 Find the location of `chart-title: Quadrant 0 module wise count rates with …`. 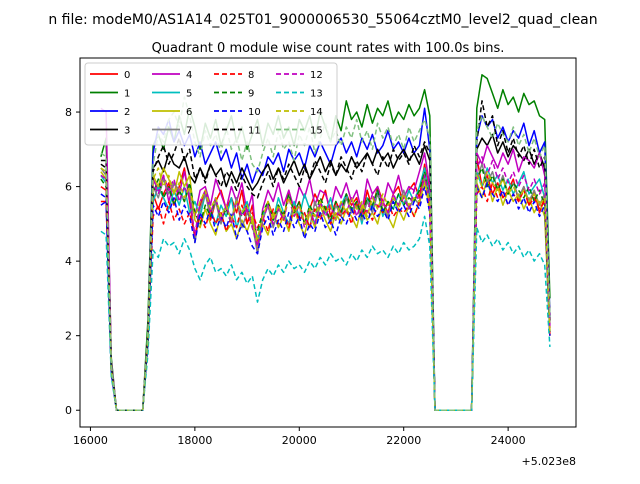

chart-title: Quadrant 0 module wise count rates with … is located at coordinates (328, 48).